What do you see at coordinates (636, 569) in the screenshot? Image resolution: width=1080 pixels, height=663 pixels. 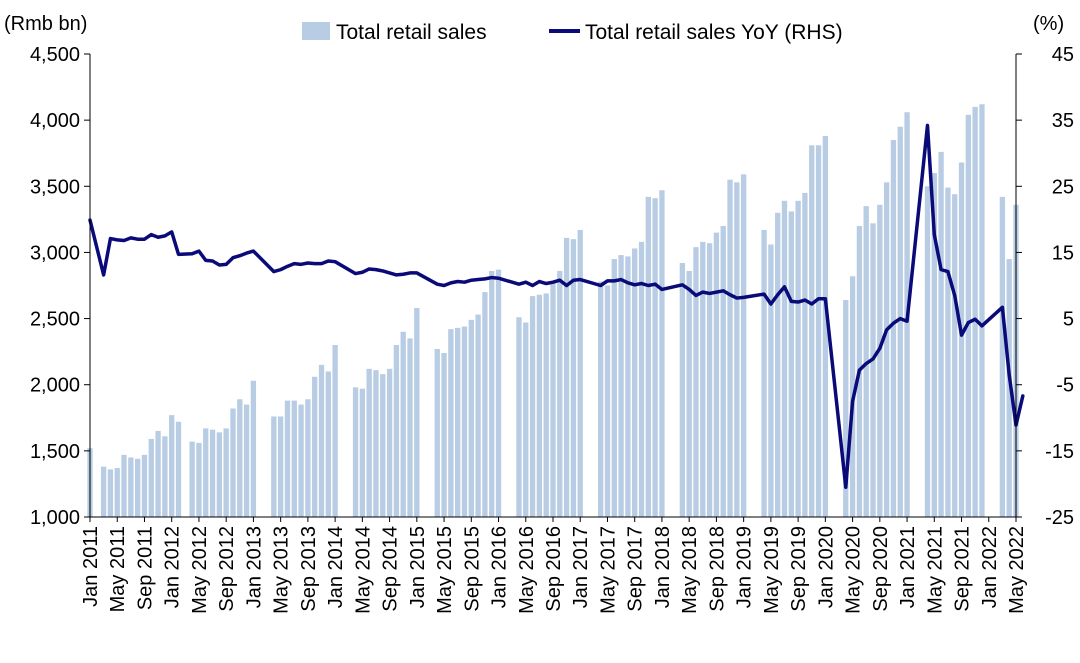 I see `x-tick-label: Sep 2017` at bounding box center [636, 569].